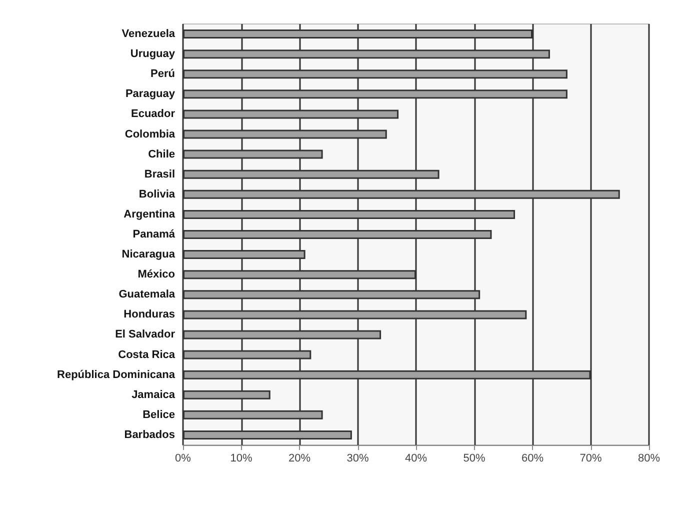  I want to click on y-tick-label: Guatemala, so click(147, 294).